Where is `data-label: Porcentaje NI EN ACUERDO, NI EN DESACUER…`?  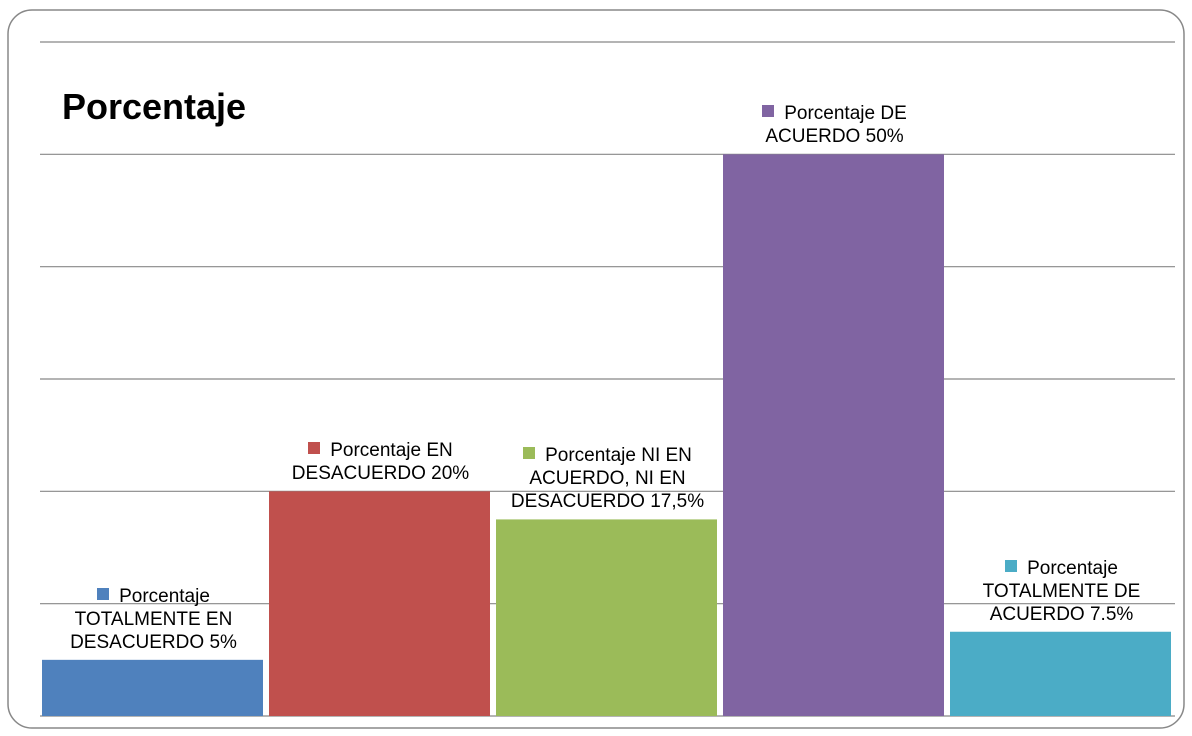 data-label: Porcentaje NI EN ACUERDO, NI EN DESACUER… is located at coordinates (608, 478).